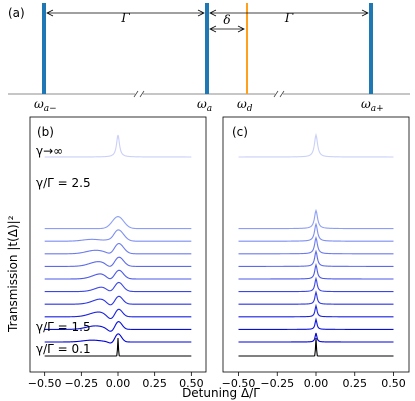 The height and width of the screenshot is (401, 415). What do you see at coordinates (226, 20) in the screenshot?
I see `arrow-label-1: δ` at bounding box center [226, 20].